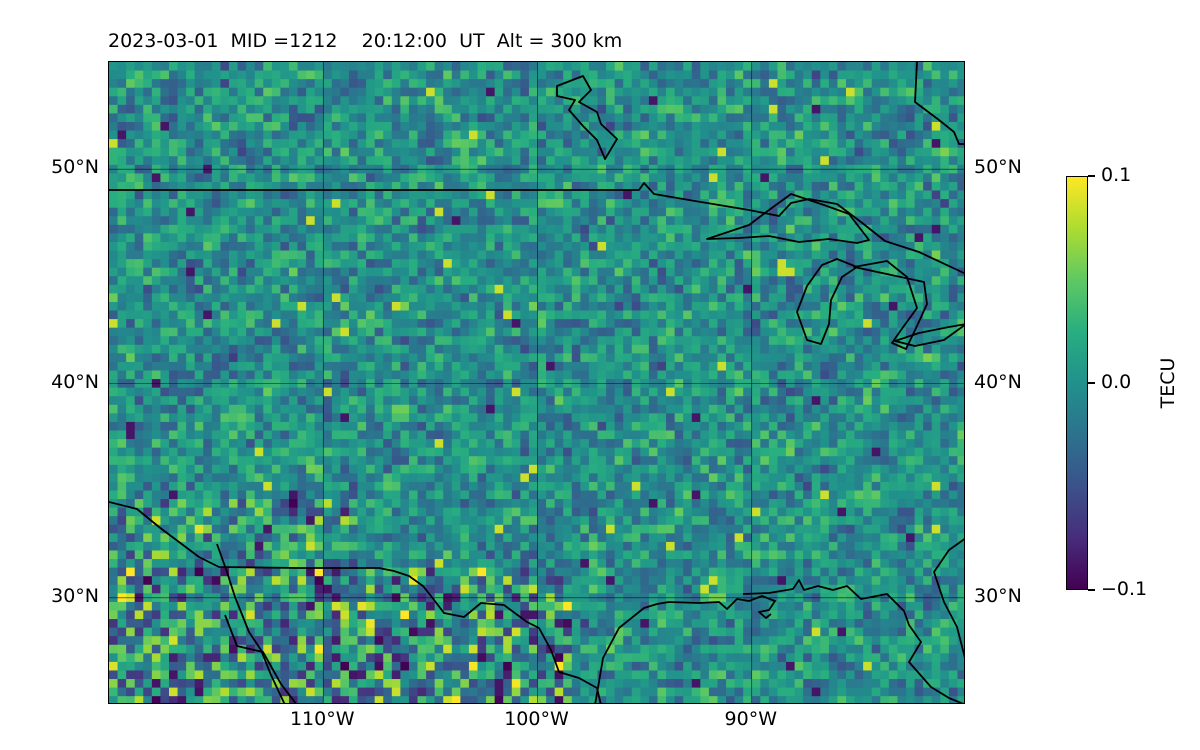 Image resolution: width=1200 pixels, height=750 pixels. I want to click on title-time: 20:12:00, so click(404, 41).